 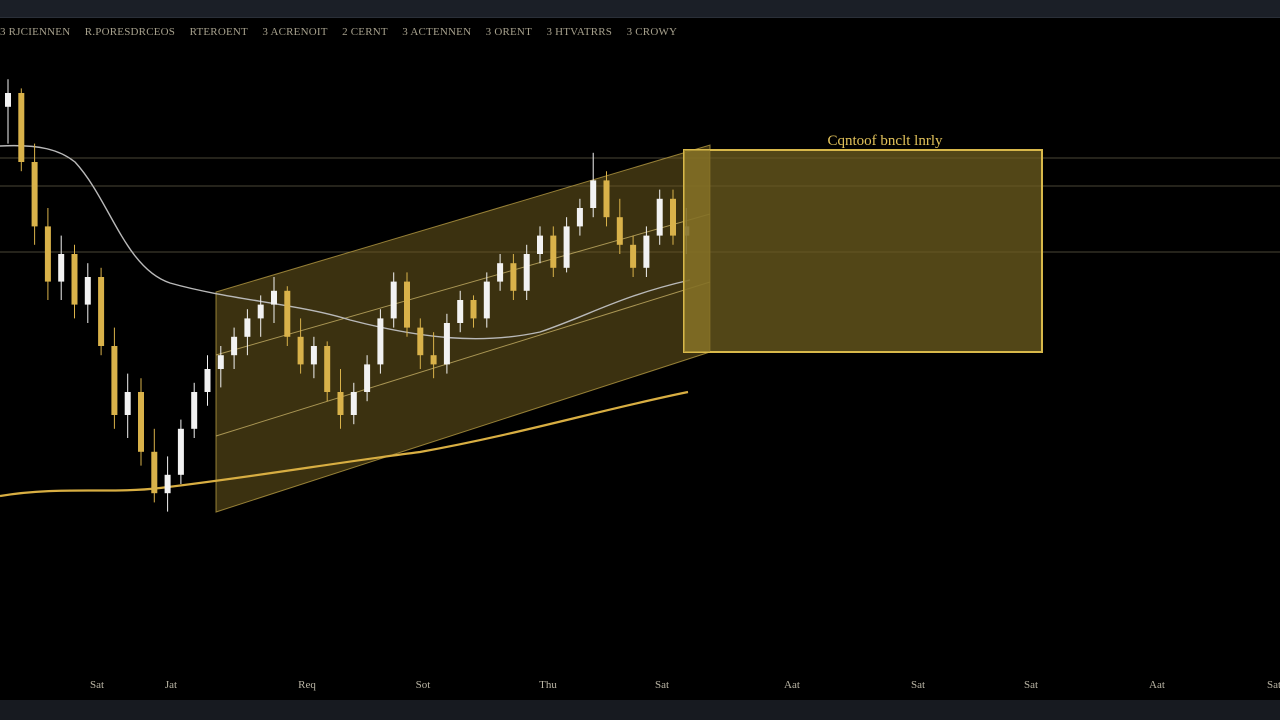 What do you see at coordinates (885, 141) in the screenshot?
I see `zone-label: Cqntoof bnclt lnrly` at bounding box center [885, 141].